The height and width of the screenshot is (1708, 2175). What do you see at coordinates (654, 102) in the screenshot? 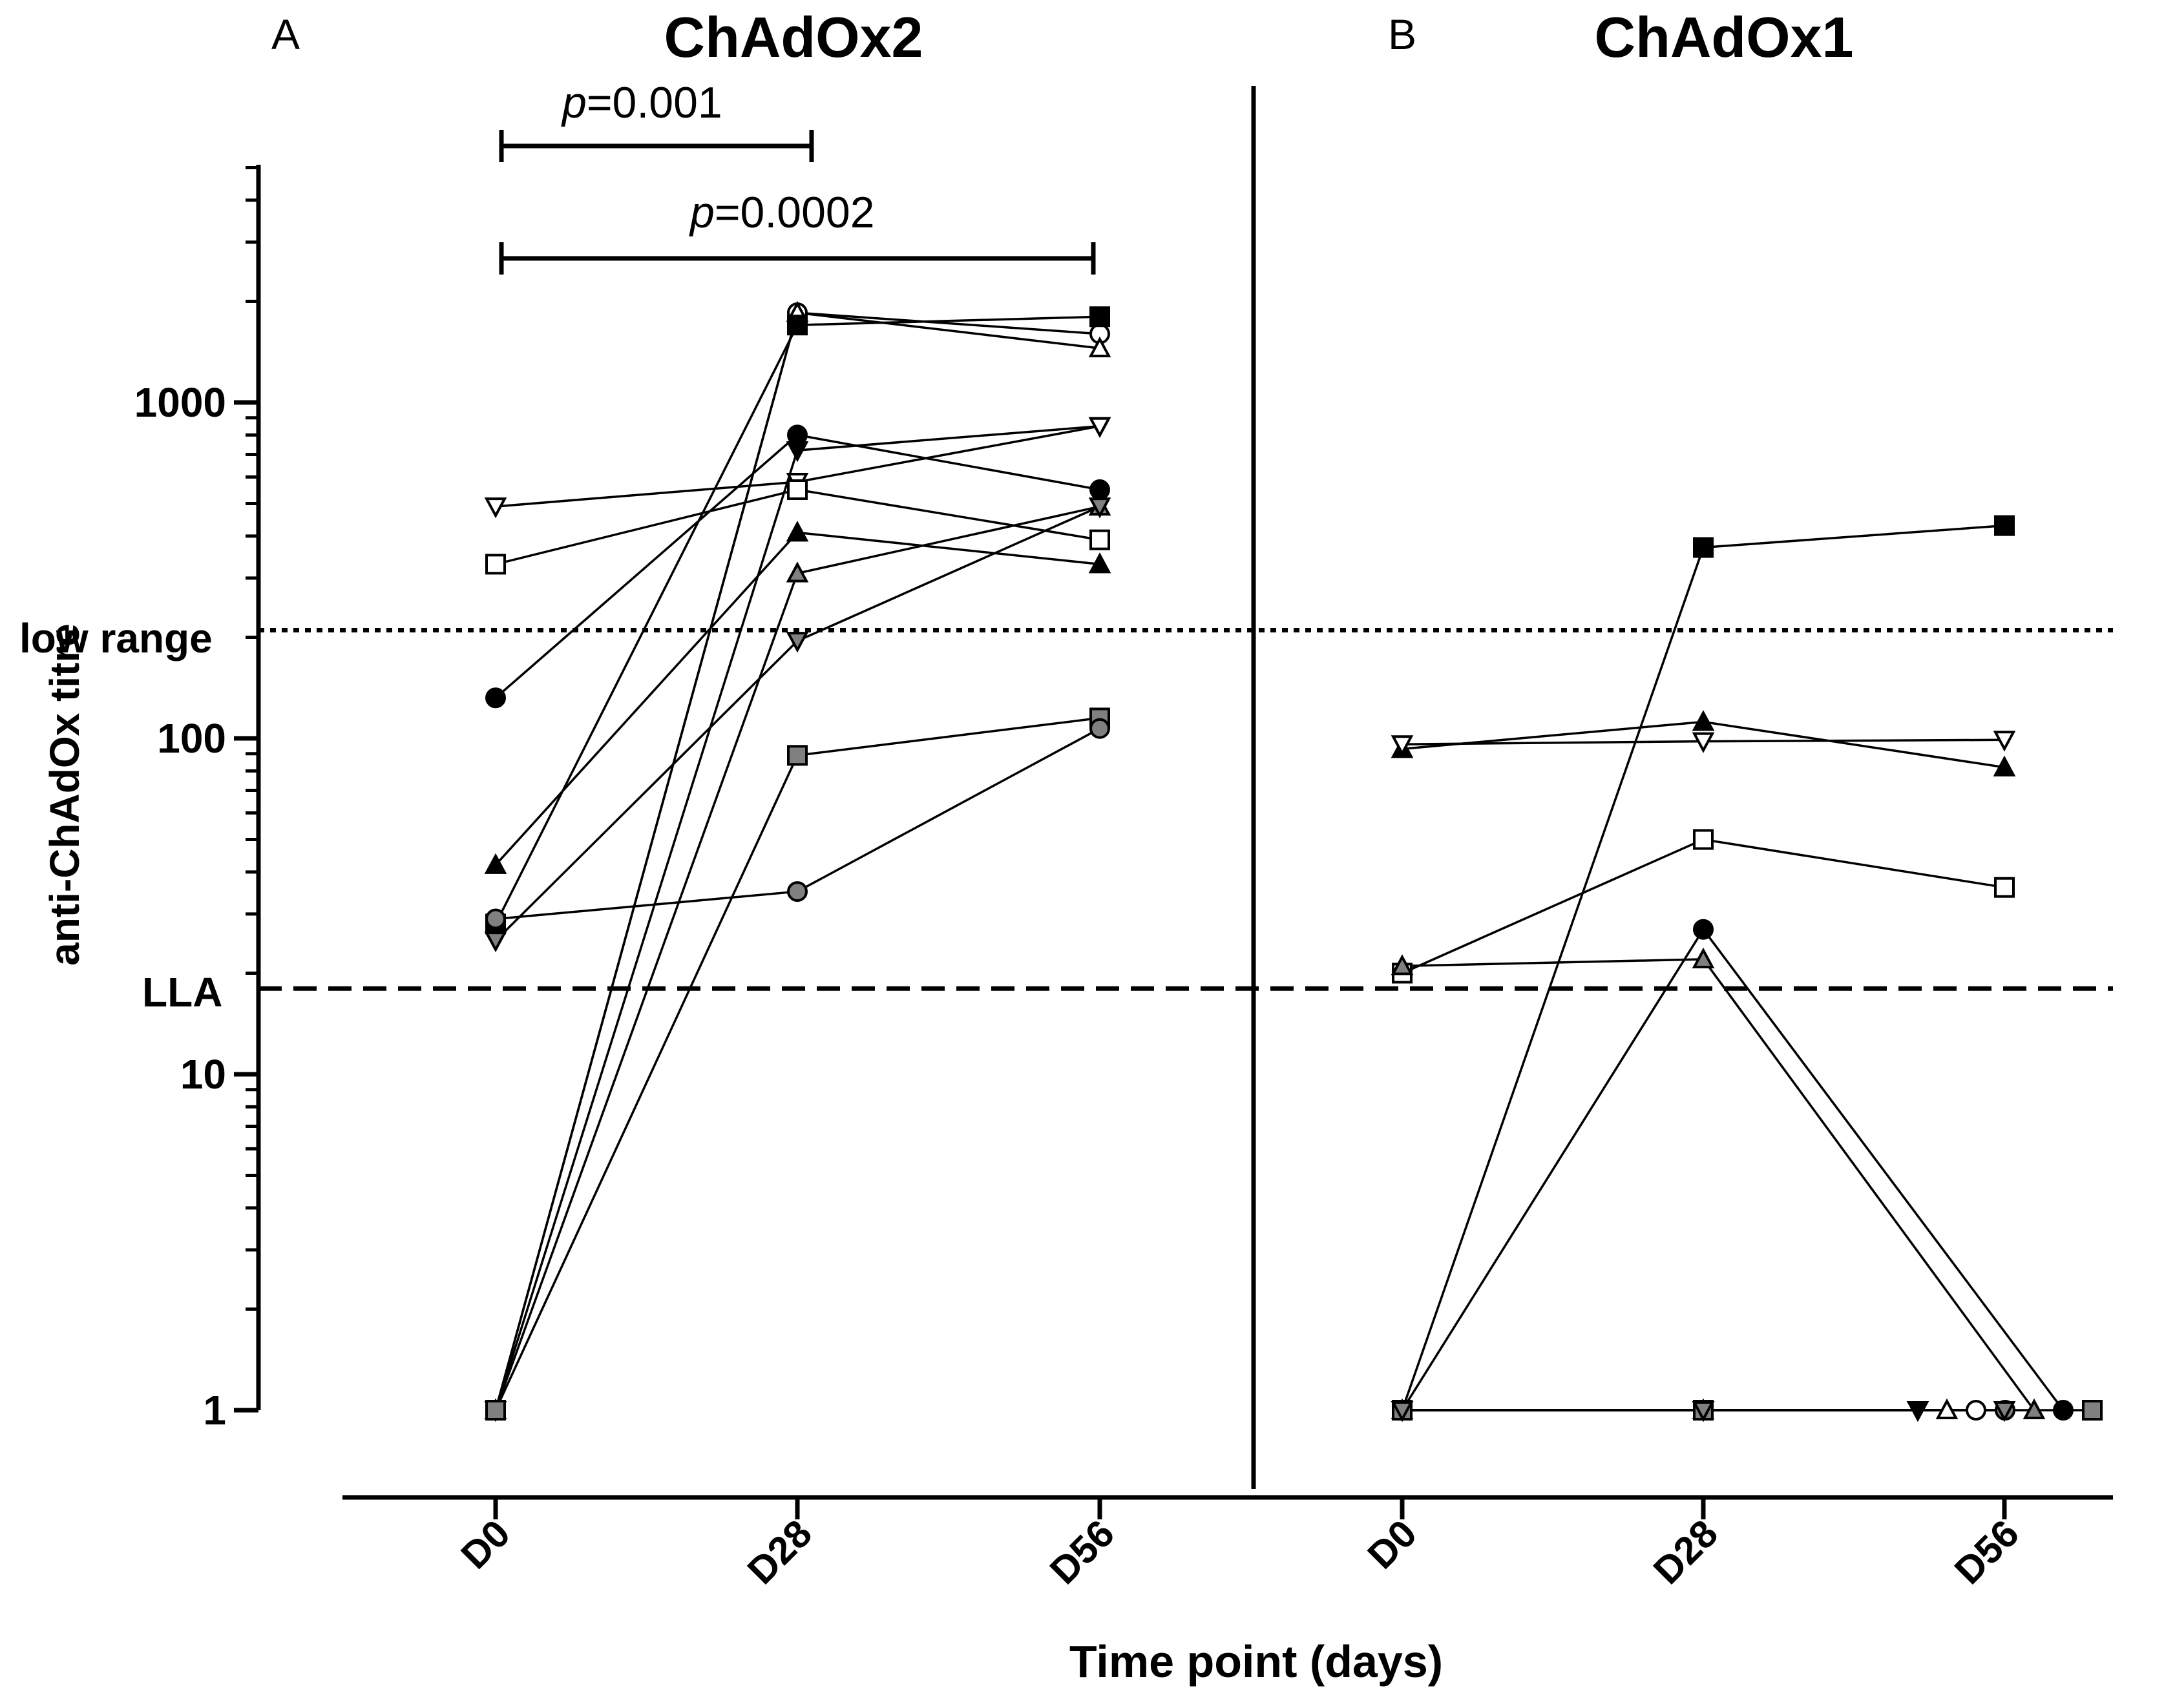
I see `p-value-1: =0.001` at bounding box center [654, 102].